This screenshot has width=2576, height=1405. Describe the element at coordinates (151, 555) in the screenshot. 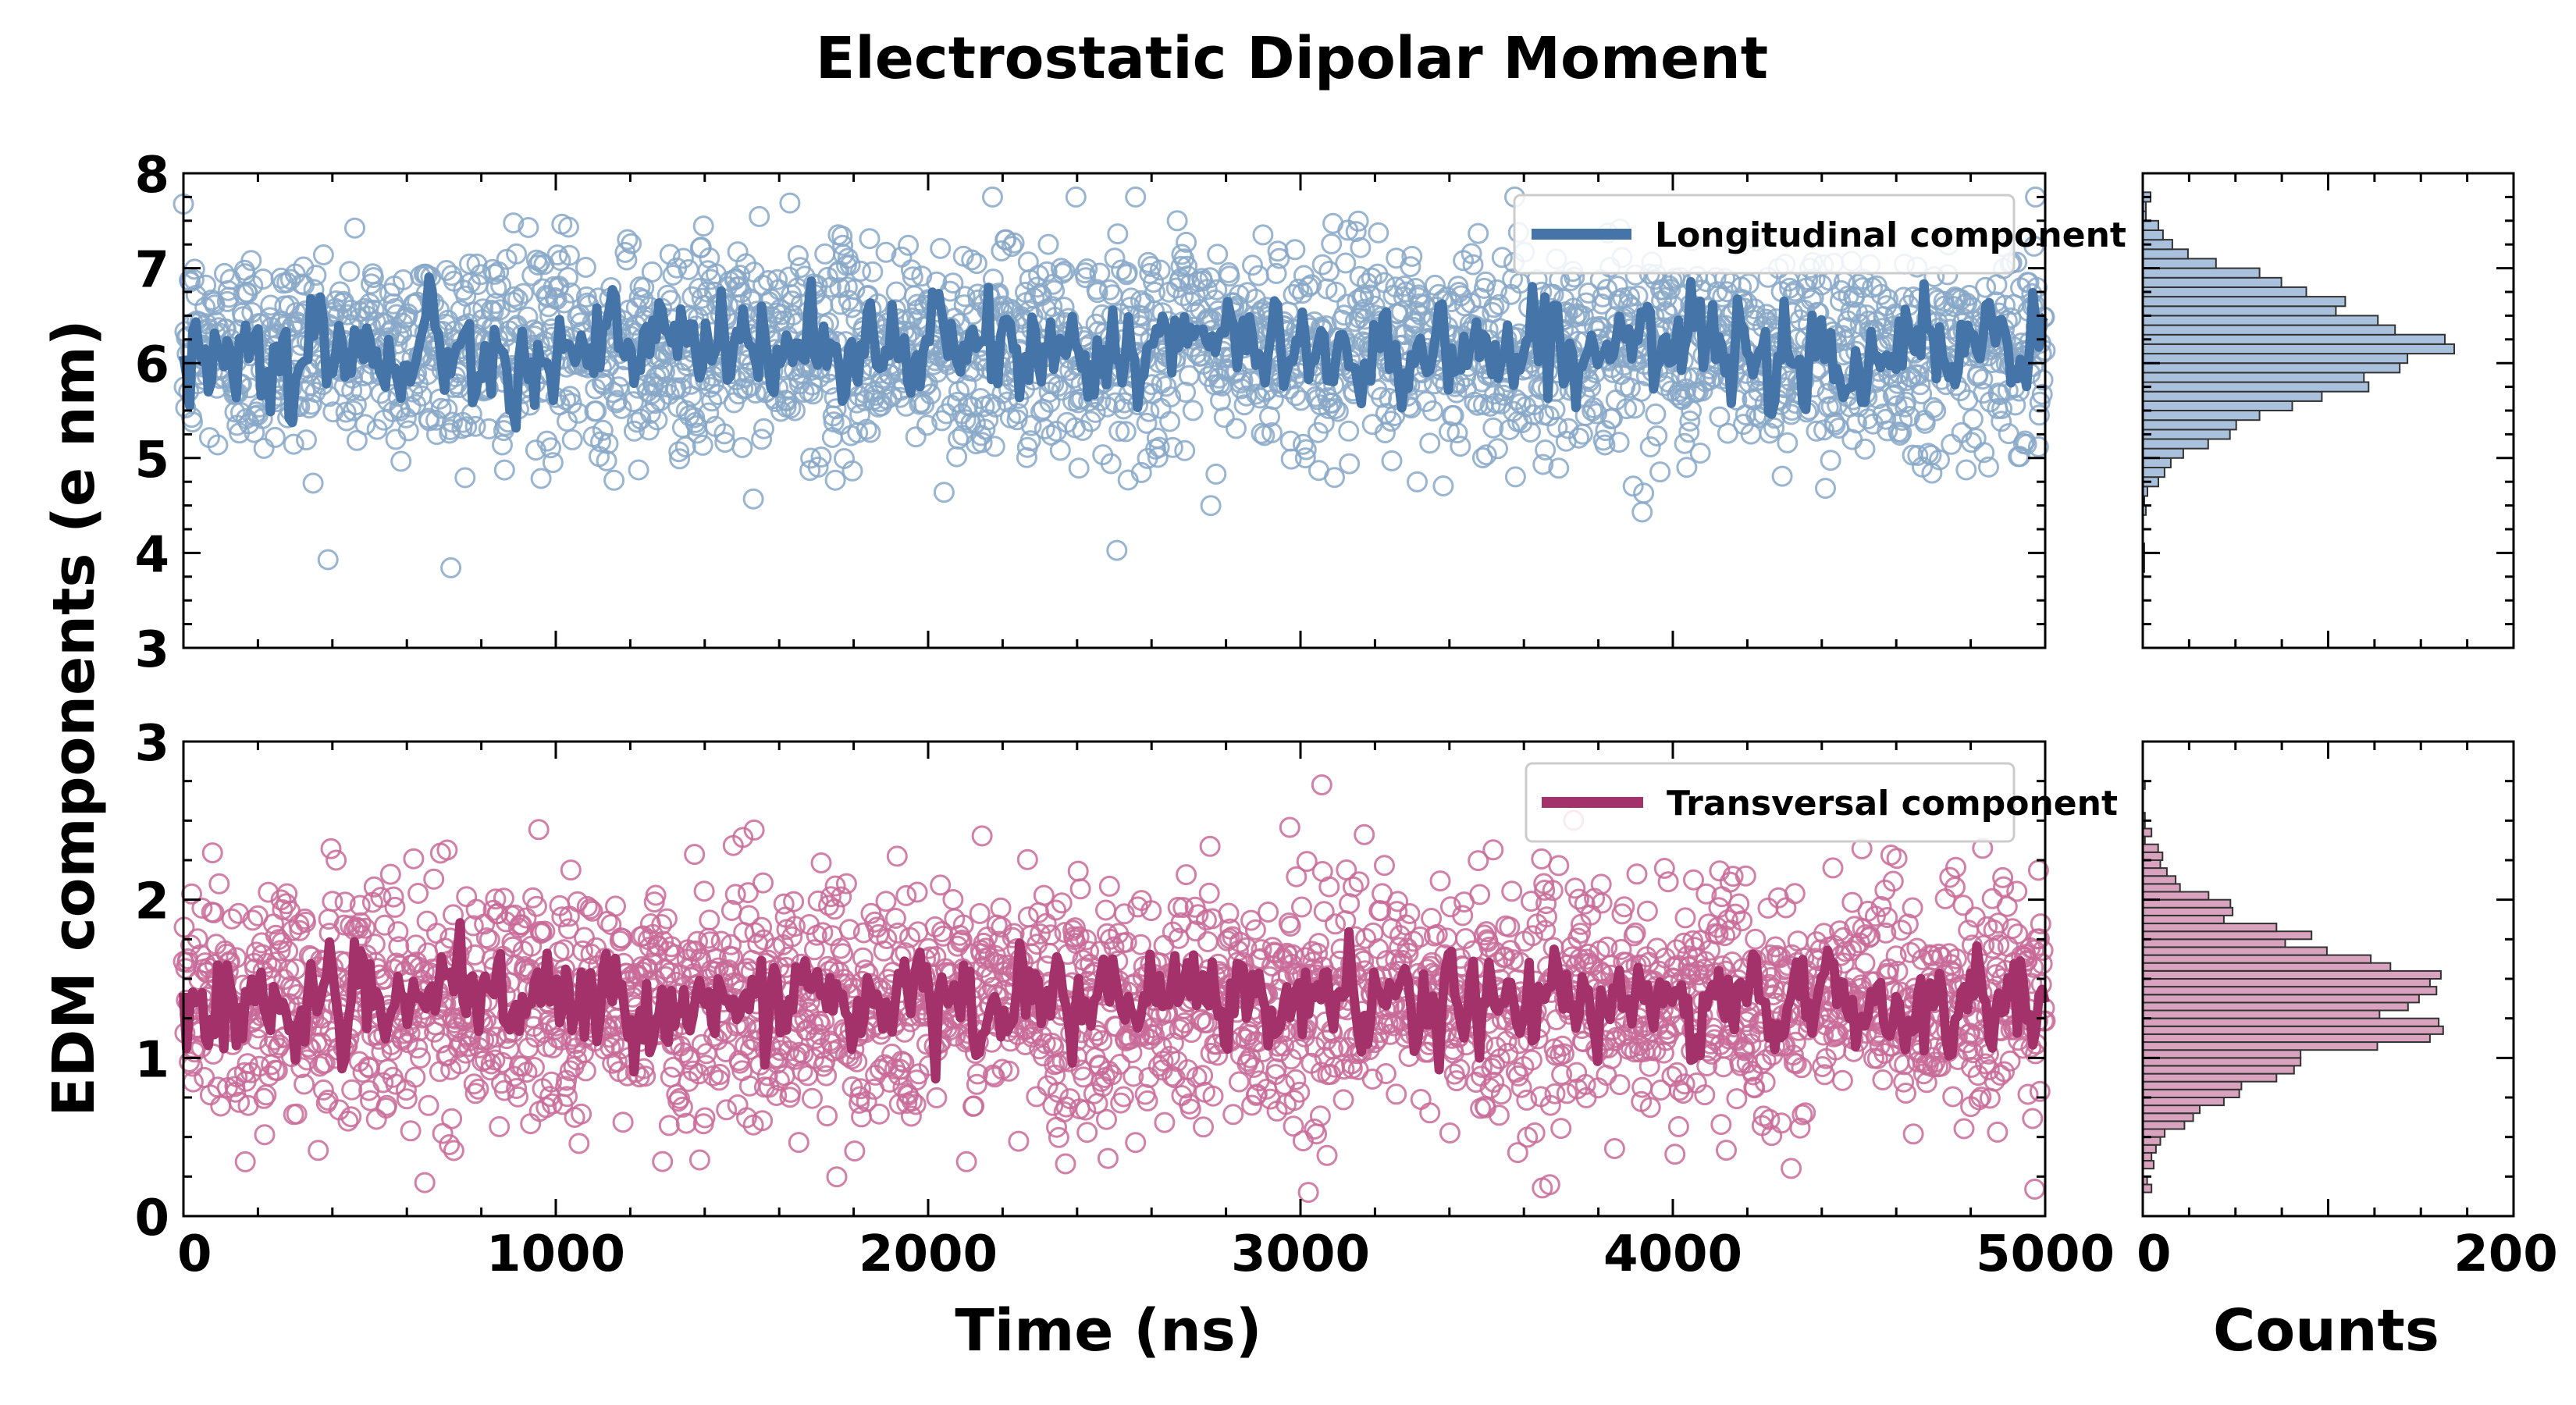

I see `y-tick-label: 4` at that location.